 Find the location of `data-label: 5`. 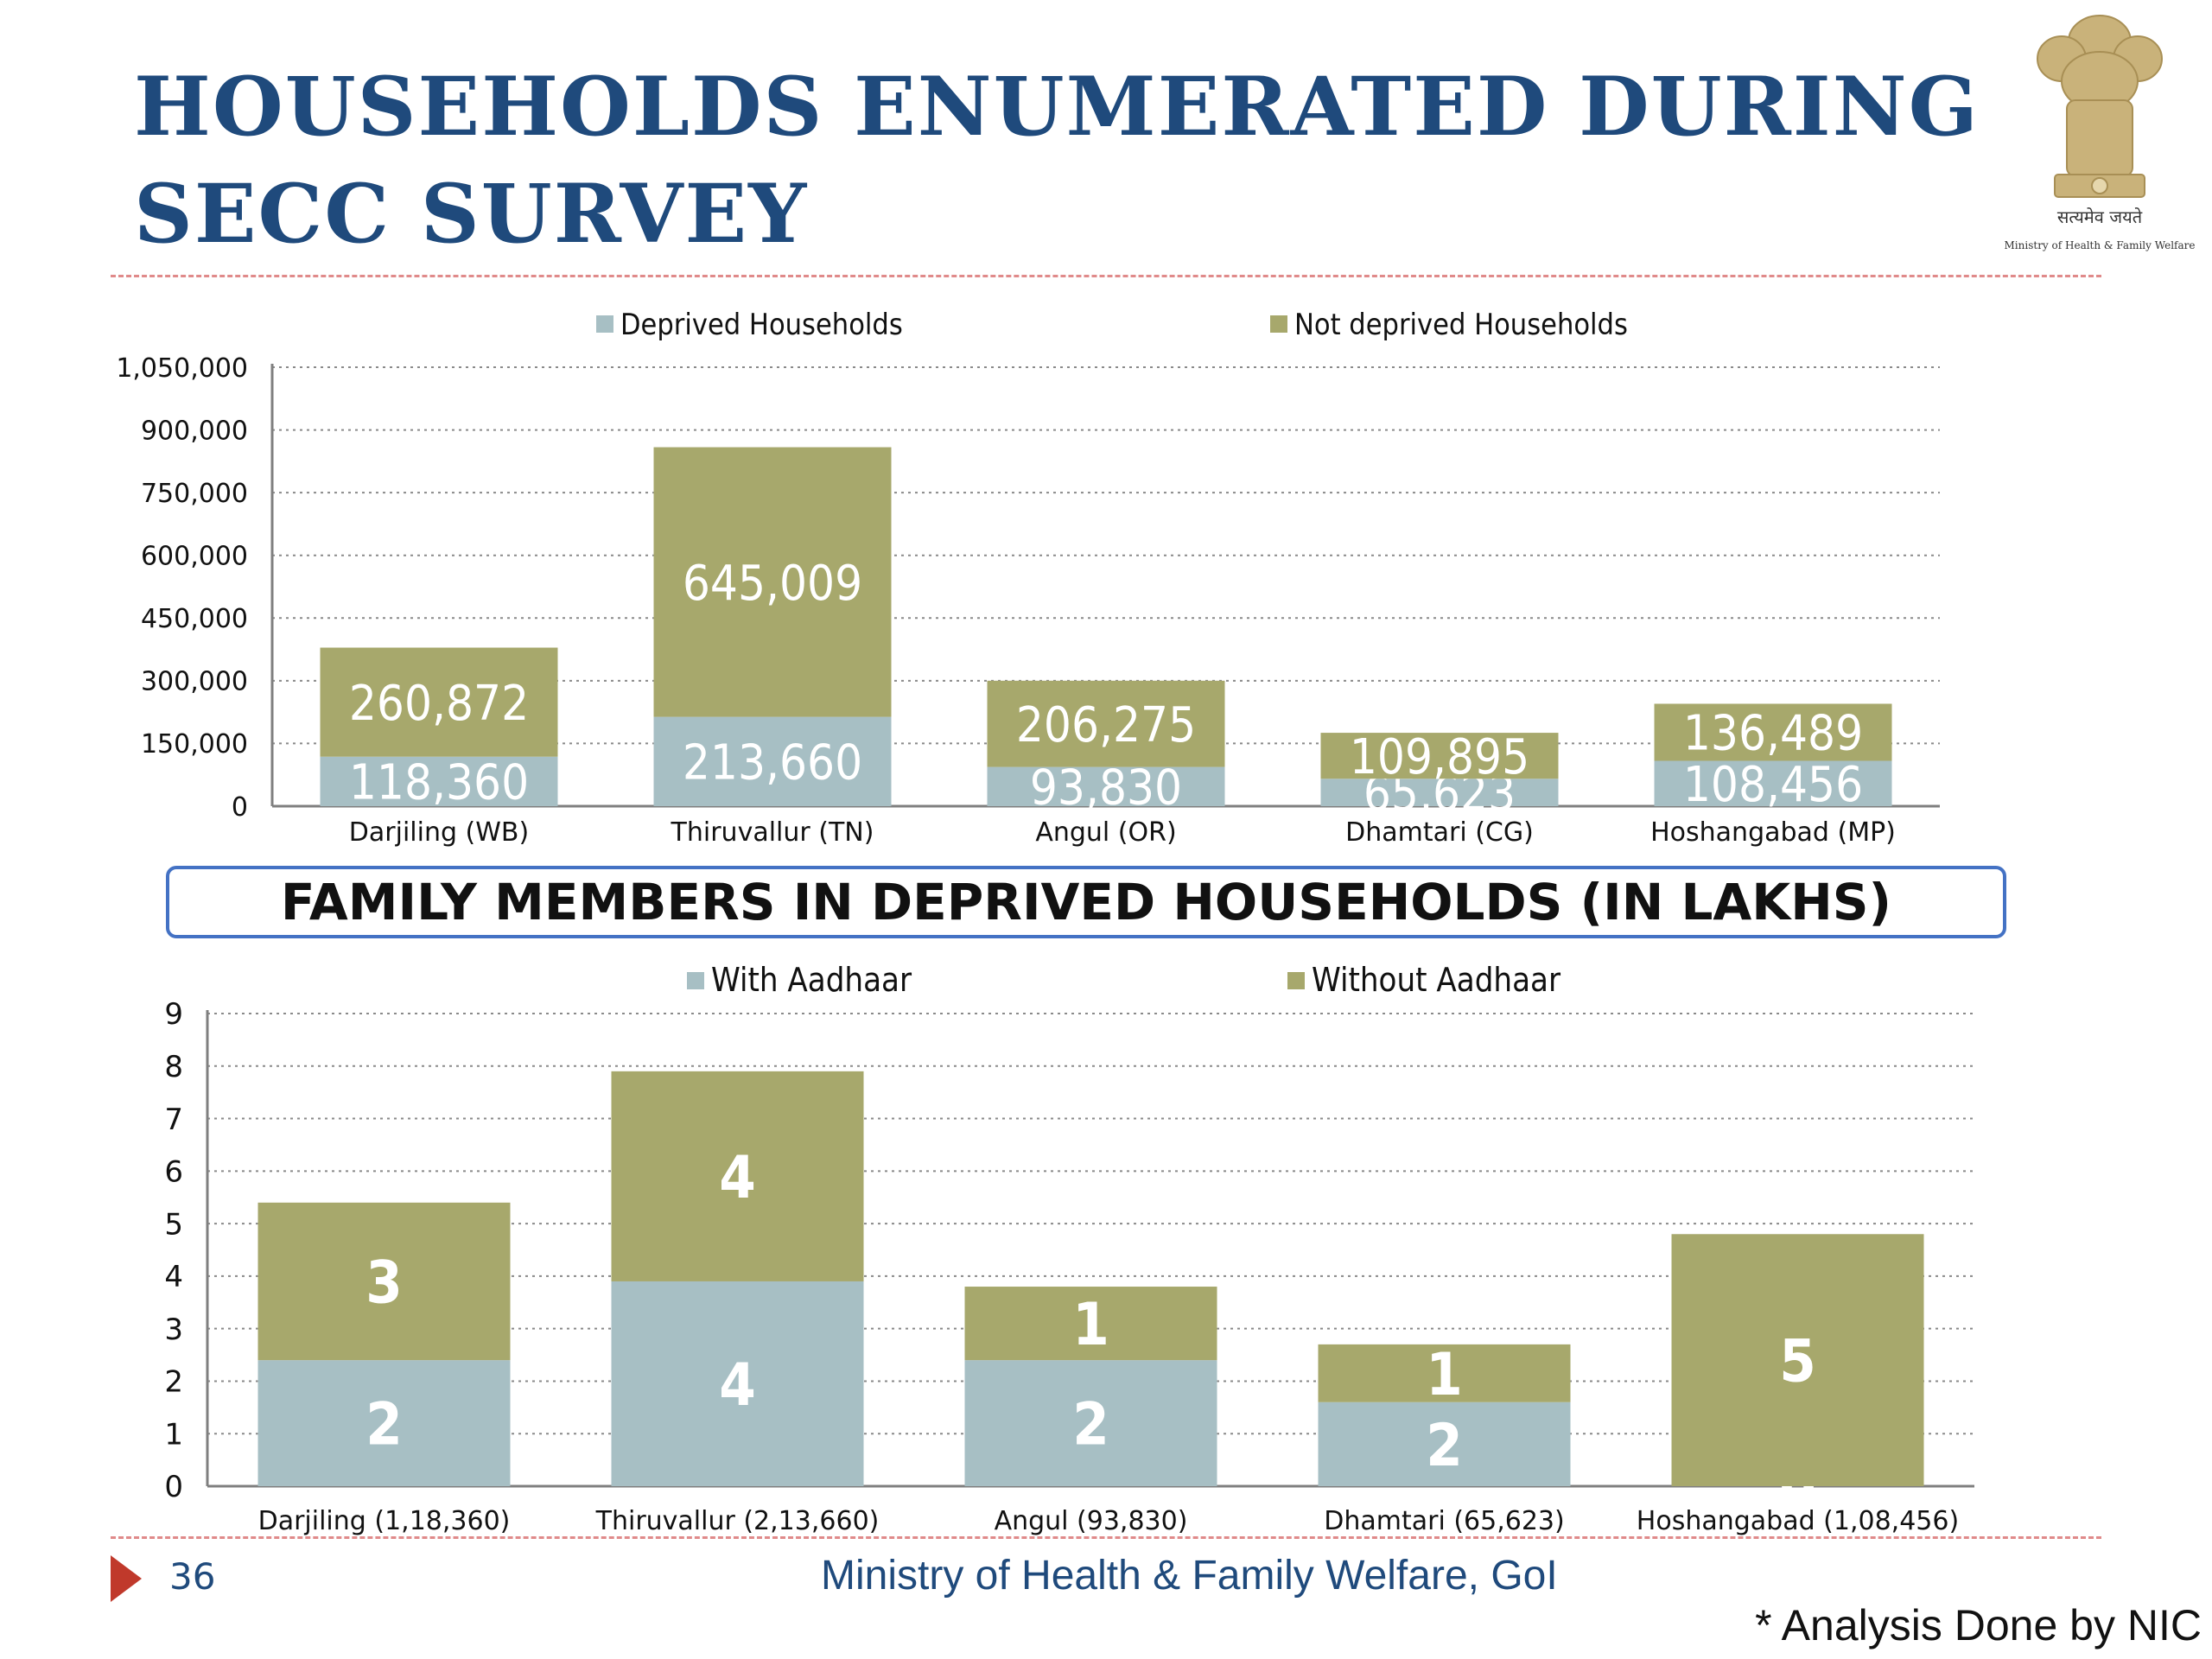

data-label: 5 is located at coordinates (1797, 1362).